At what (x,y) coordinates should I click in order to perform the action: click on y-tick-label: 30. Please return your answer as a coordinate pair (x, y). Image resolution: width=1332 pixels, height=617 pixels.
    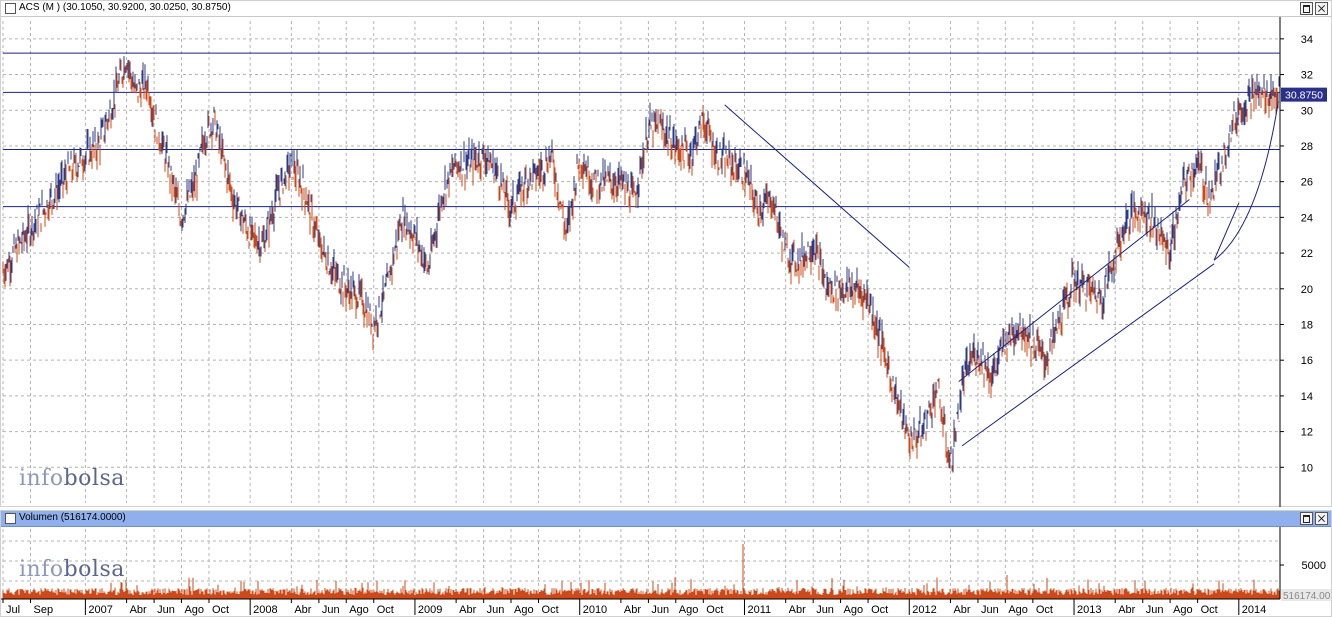
    Looking at the image, I should click on (1307, 111).